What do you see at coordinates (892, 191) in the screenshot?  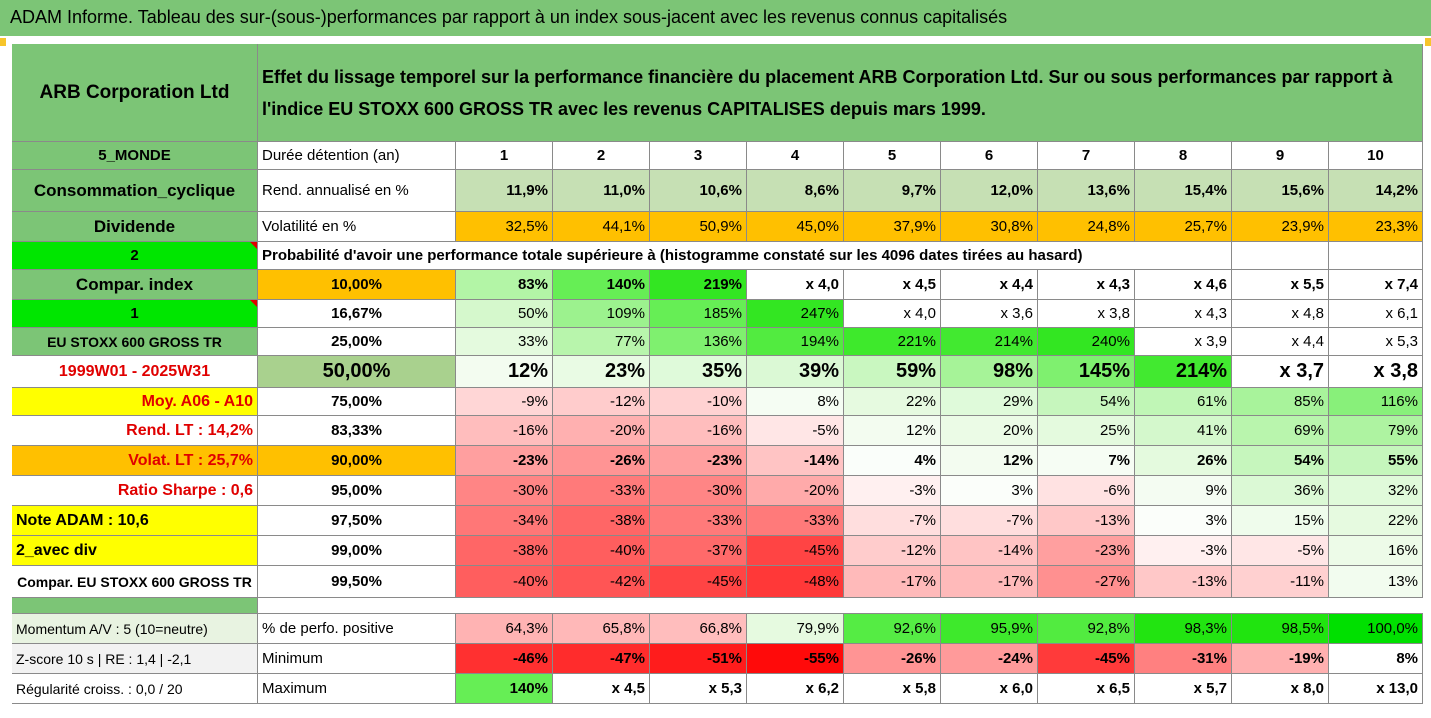 I see `rend-value: 9,7%` at bounding box center [892, 191].